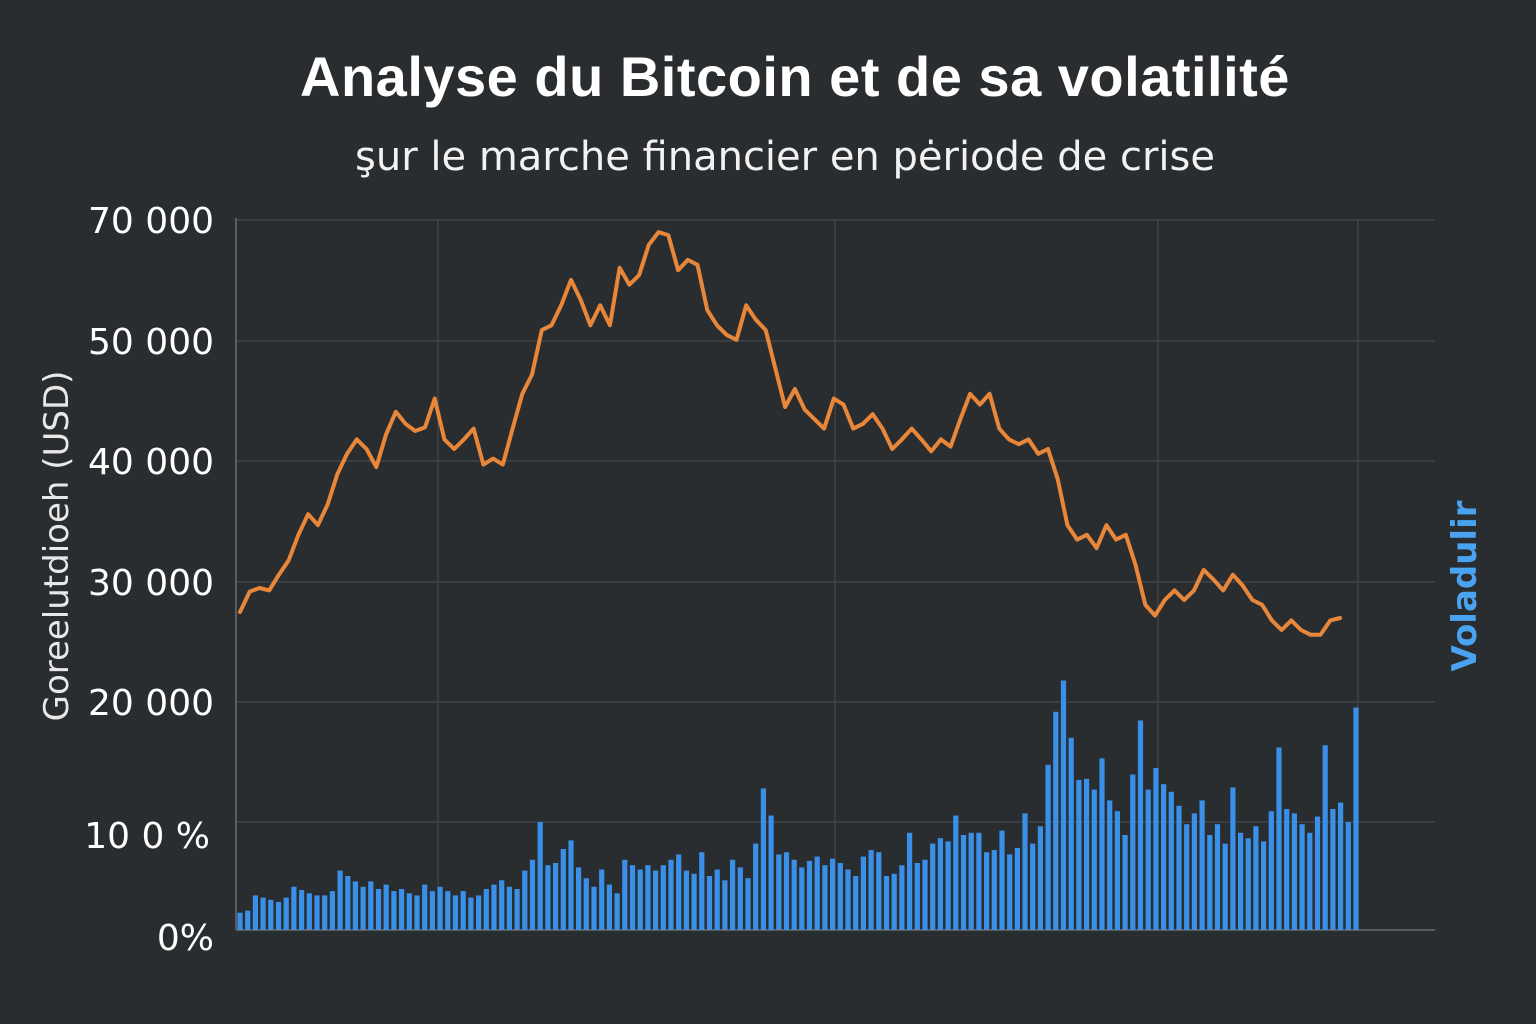  What do you see at coordinates (151, 342) in the screenshot?
I see `y-tick-label: 50 000` at bounding box center [151, 342].